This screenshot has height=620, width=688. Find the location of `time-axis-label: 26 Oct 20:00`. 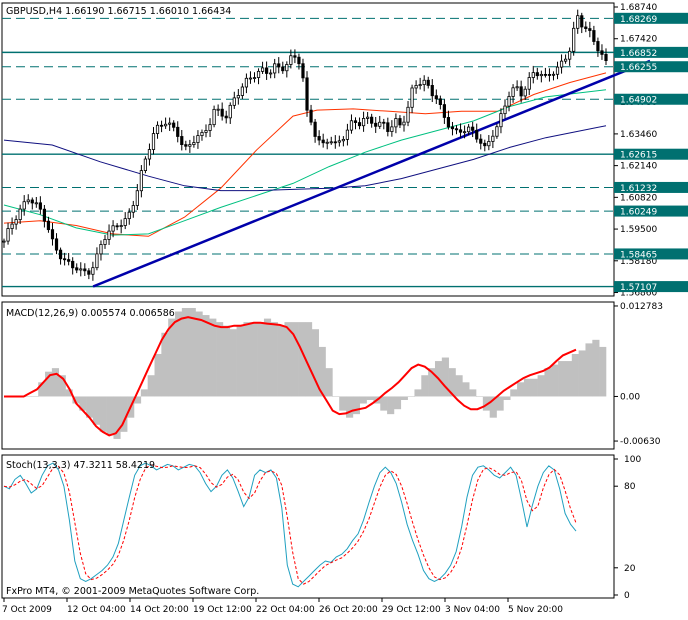

time-axis-label: 26 Oct 20:00 is located at coordinates (348, 610).